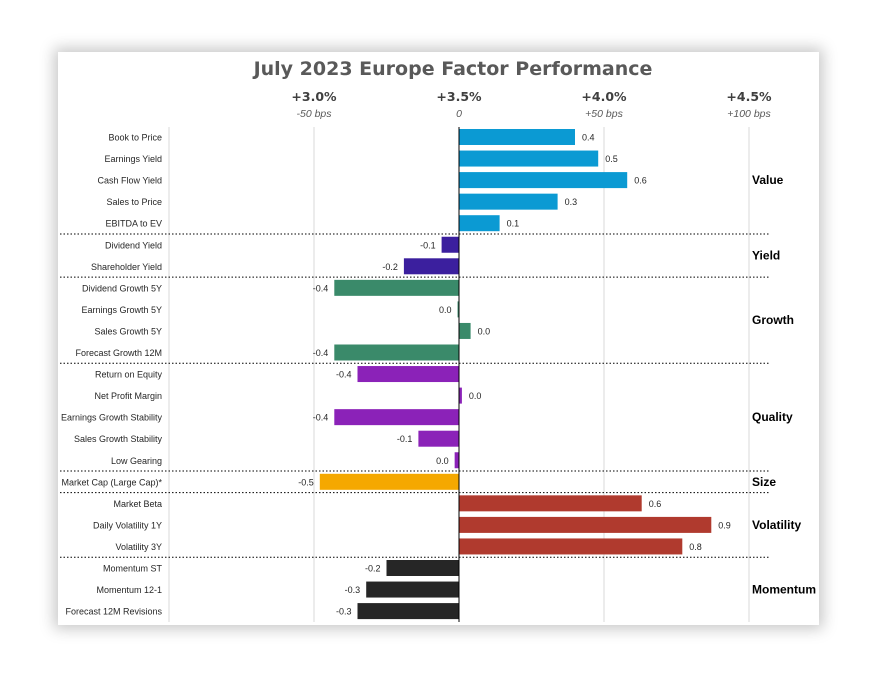 This screenshot has width=877, height=679. I want to click on group-label: Growth, so click(773, 320).